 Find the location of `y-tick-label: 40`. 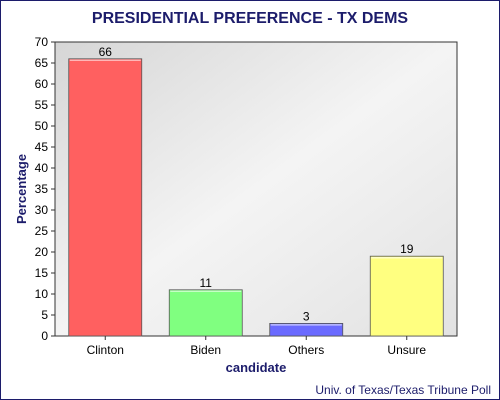

y-tick-label: 40 is located at coordinates (42, 168).